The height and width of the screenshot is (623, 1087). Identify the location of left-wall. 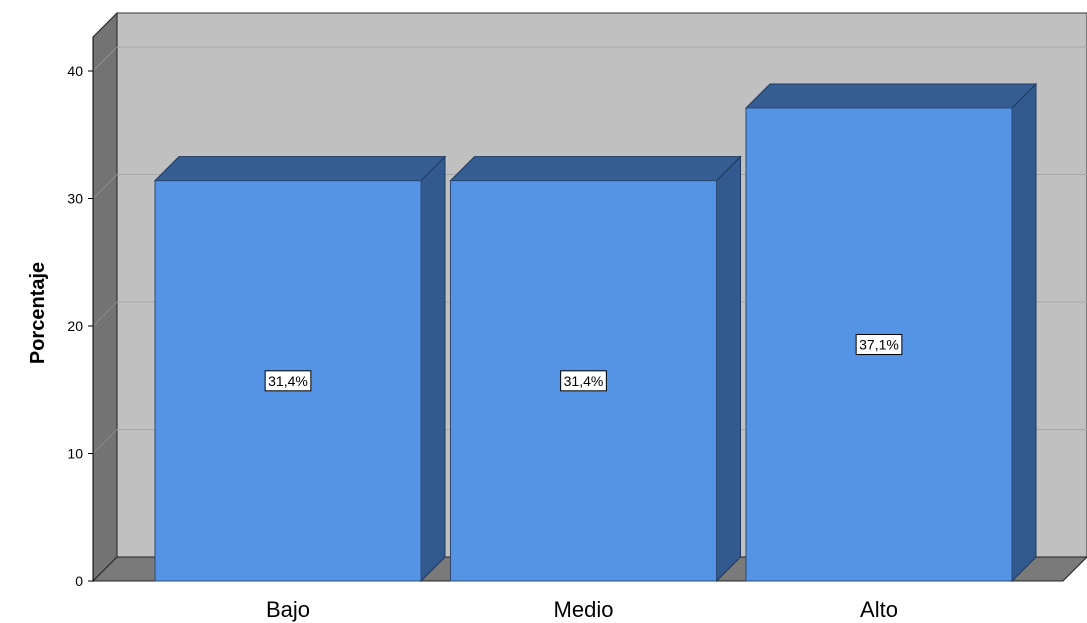
(105, 297).